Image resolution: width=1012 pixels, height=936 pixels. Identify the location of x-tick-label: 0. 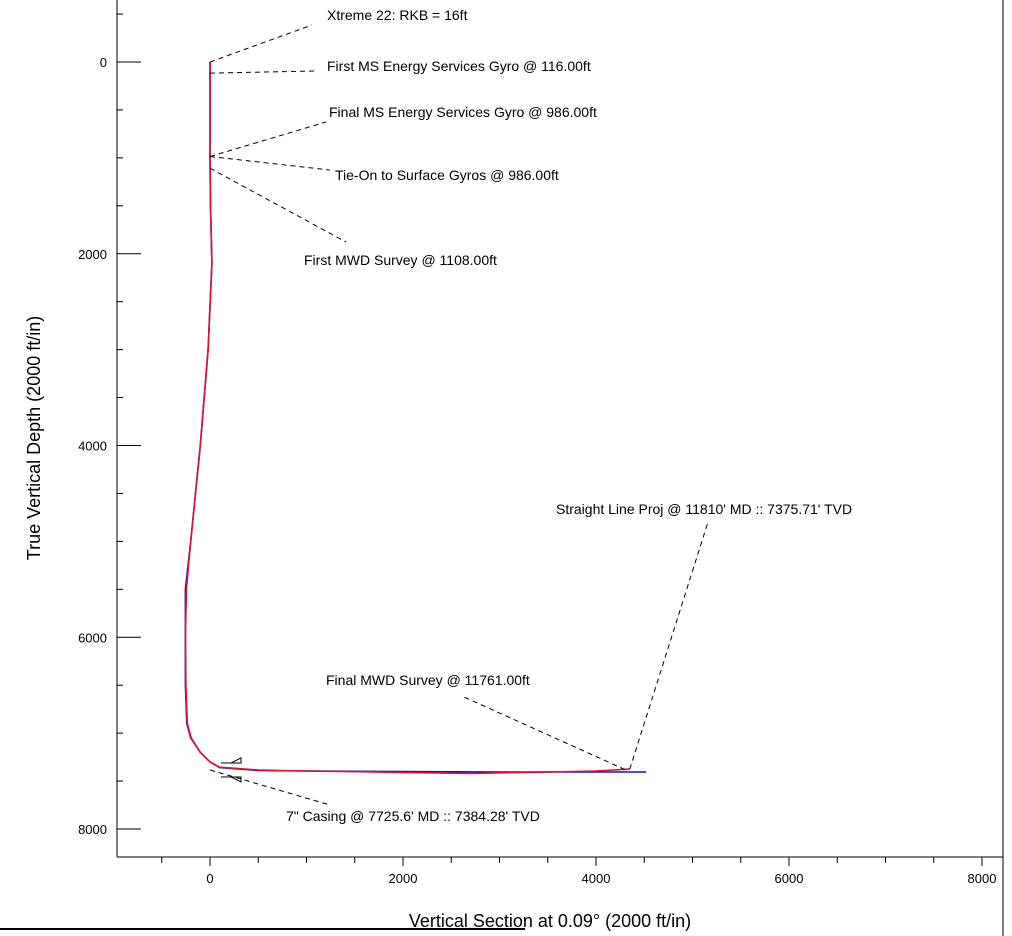
(209, 878).